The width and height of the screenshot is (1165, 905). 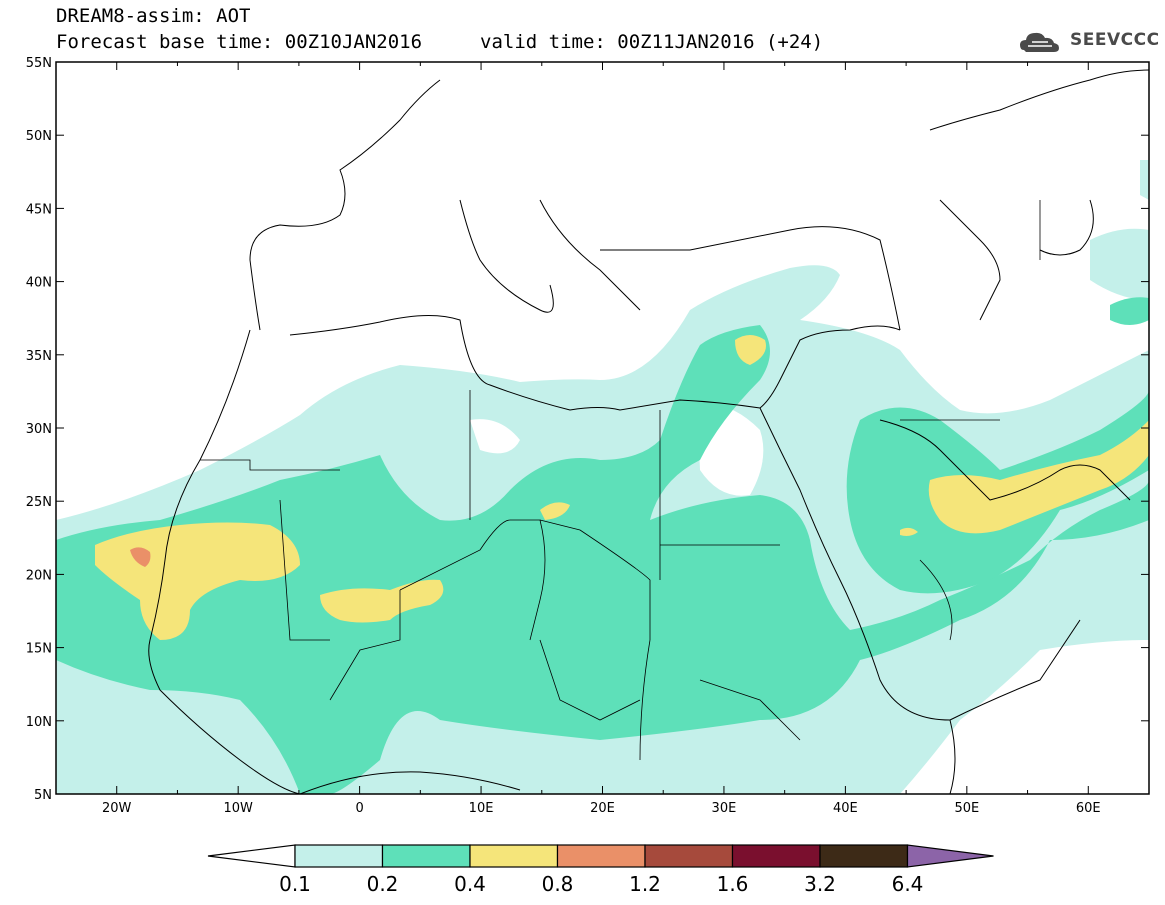 What do you see at coordinates (39, 502) in the screenshot?
I see `lat-label: 25N` at bounding box center [39, 502].